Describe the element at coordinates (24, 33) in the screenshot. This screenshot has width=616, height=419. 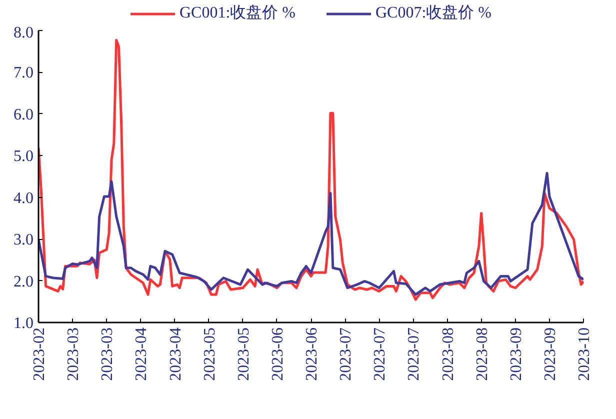
I see `y-tick-label: 8.0` at that location.